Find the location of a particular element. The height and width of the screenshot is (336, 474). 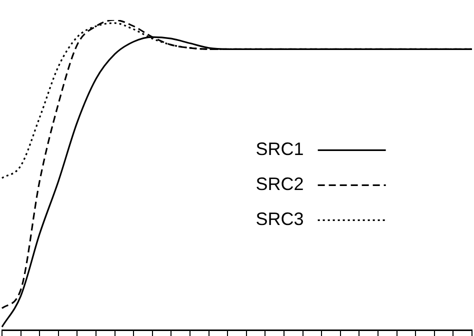

legend-label: SRC1 is located at coordinates (280, 149).